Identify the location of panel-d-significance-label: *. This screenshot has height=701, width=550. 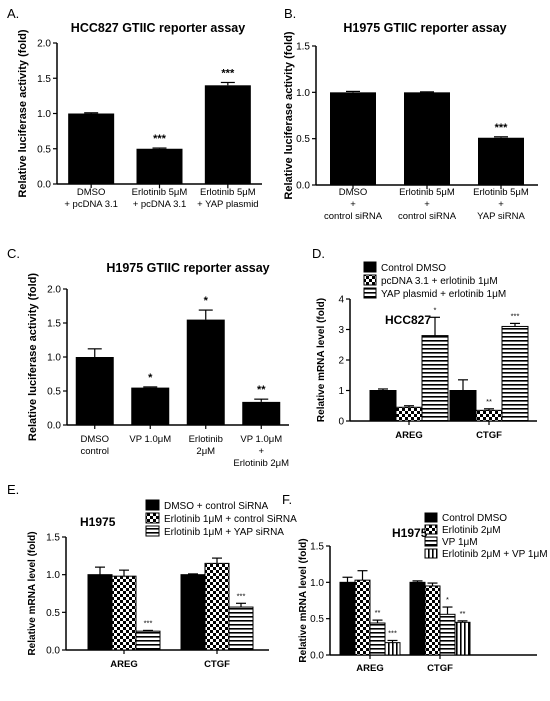
(435, 309).